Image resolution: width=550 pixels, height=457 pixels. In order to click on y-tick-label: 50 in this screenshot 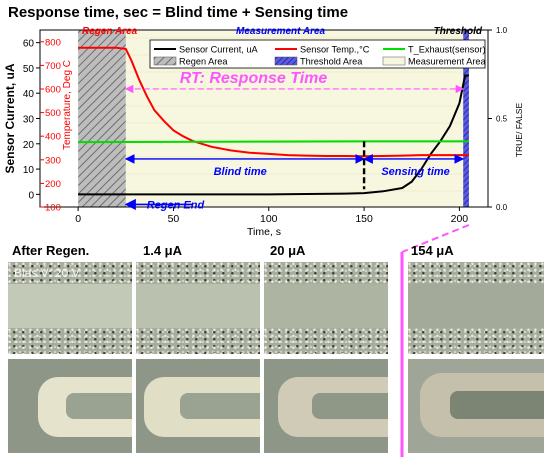, I will do `click(29, 69)`.